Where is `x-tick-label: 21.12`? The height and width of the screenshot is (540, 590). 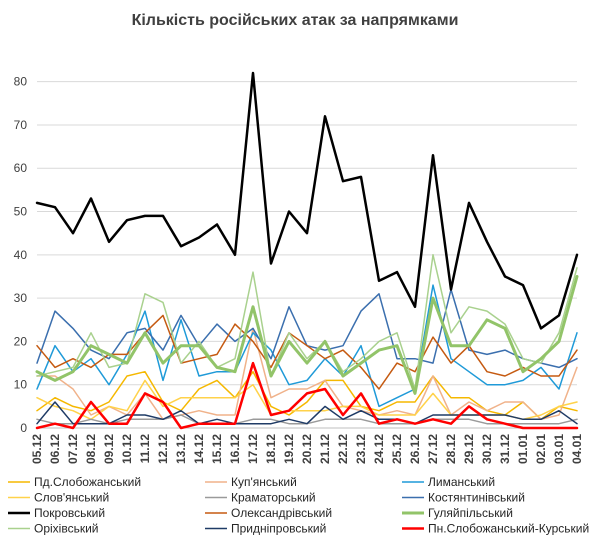 x-tick-label: 21.12 is located at coordinates (325, 449).